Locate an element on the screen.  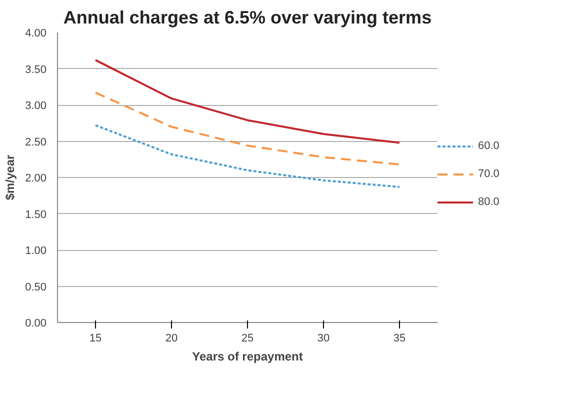
y-tick-label: 2.00 is located at coordinates (36, 178).